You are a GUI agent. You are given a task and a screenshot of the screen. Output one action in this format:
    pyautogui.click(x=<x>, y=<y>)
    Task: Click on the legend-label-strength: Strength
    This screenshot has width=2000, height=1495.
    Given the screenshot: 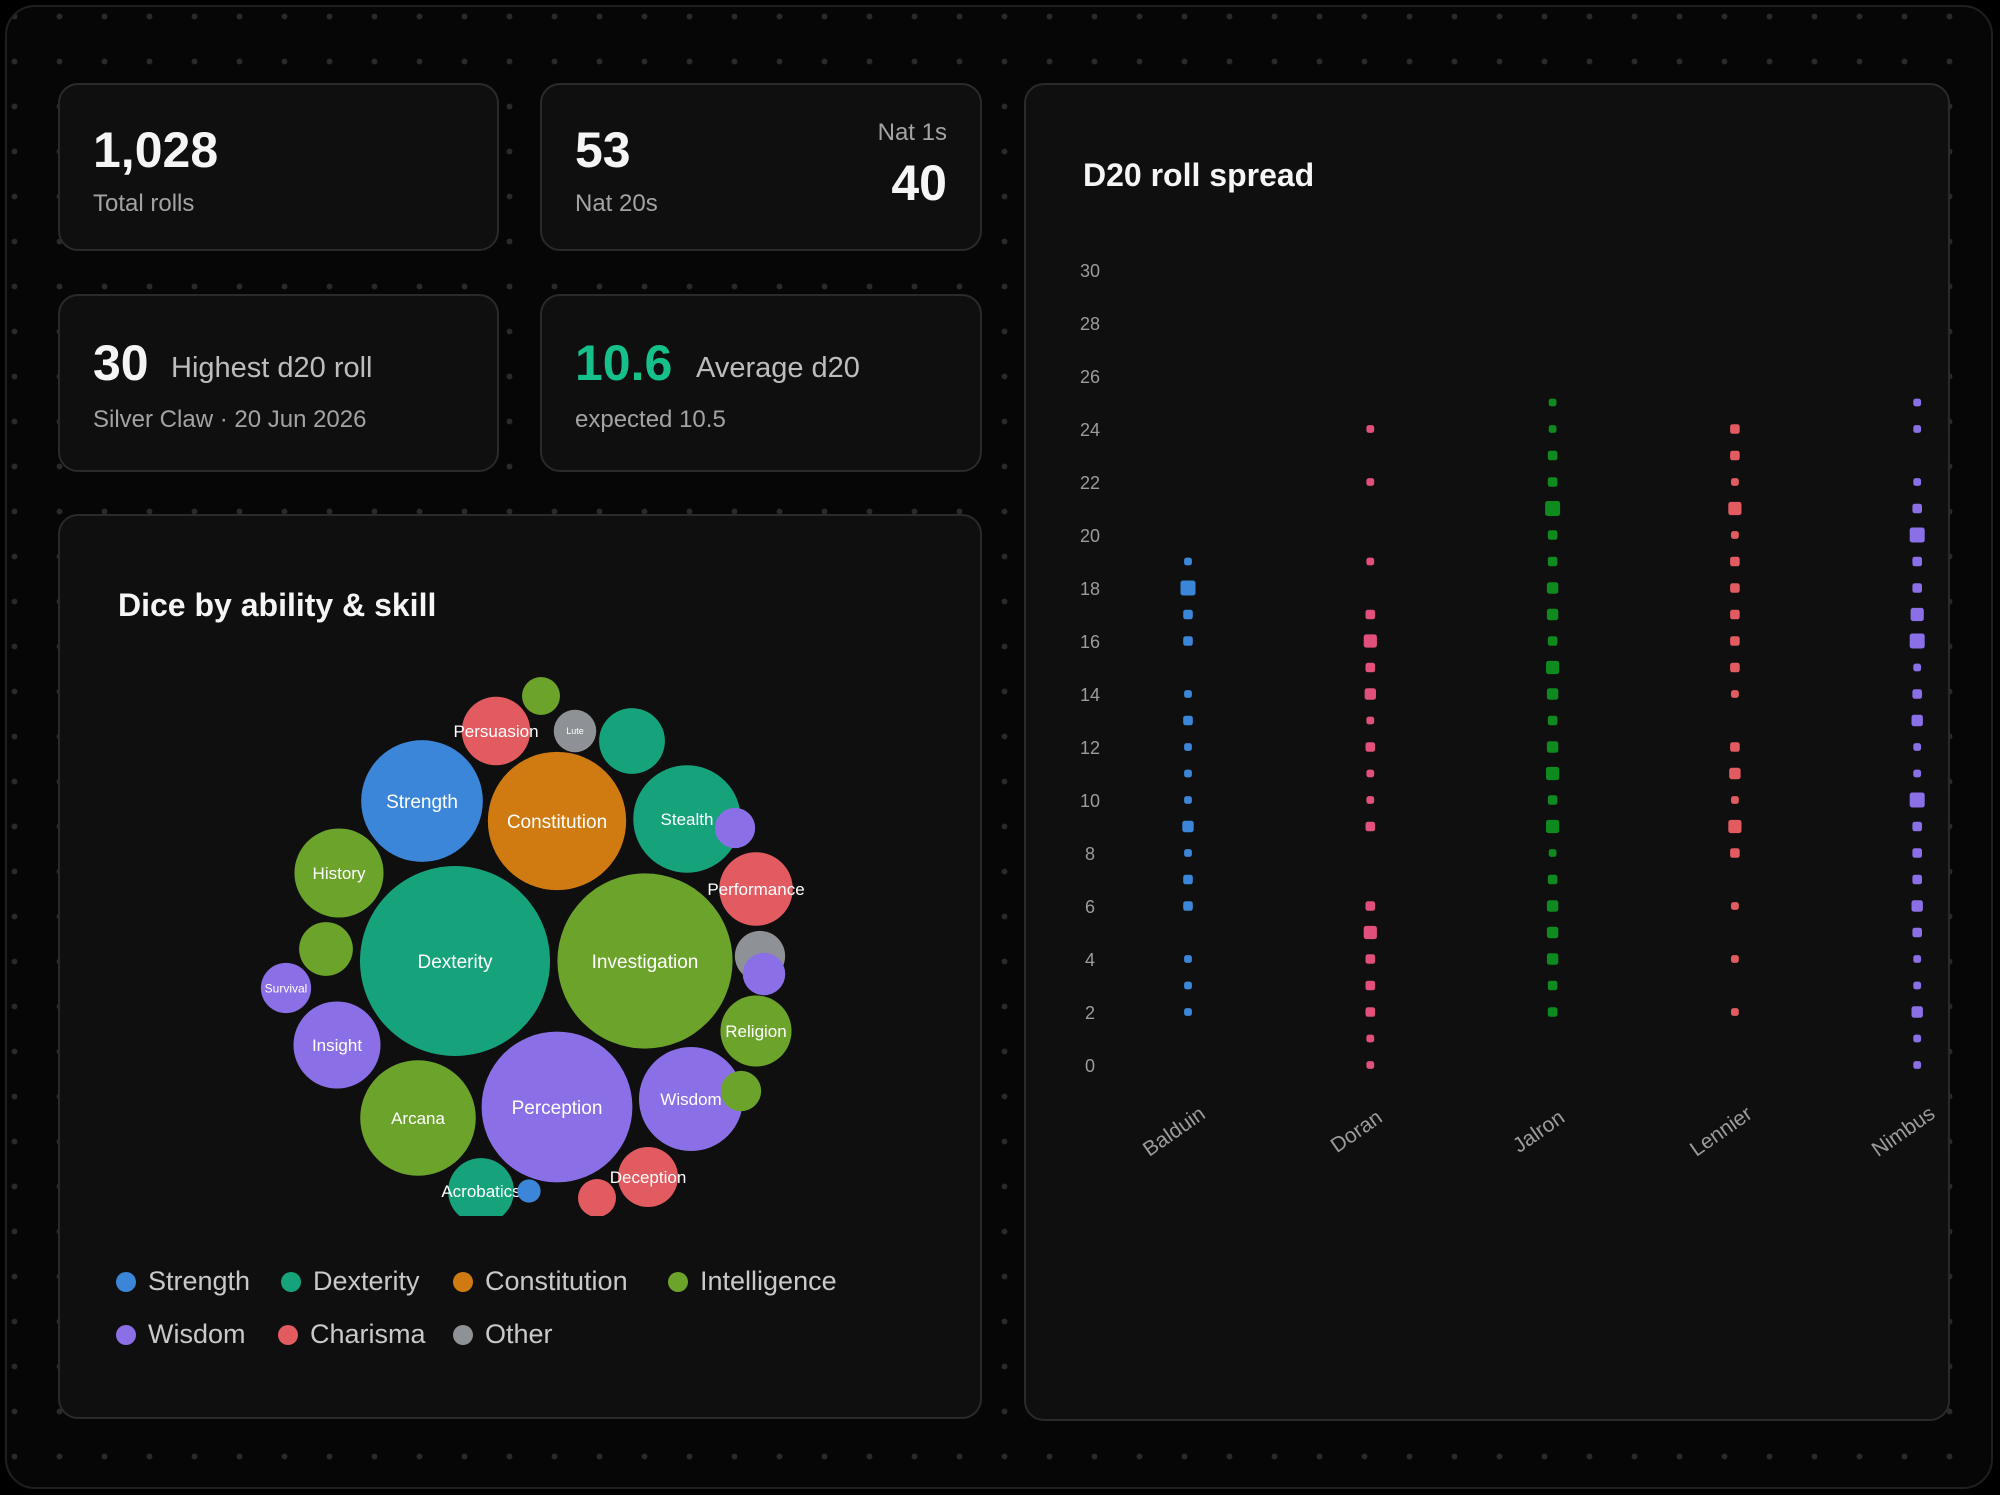 What is the action you would take?
    pyautogui.click(x=199, y=1281)
    